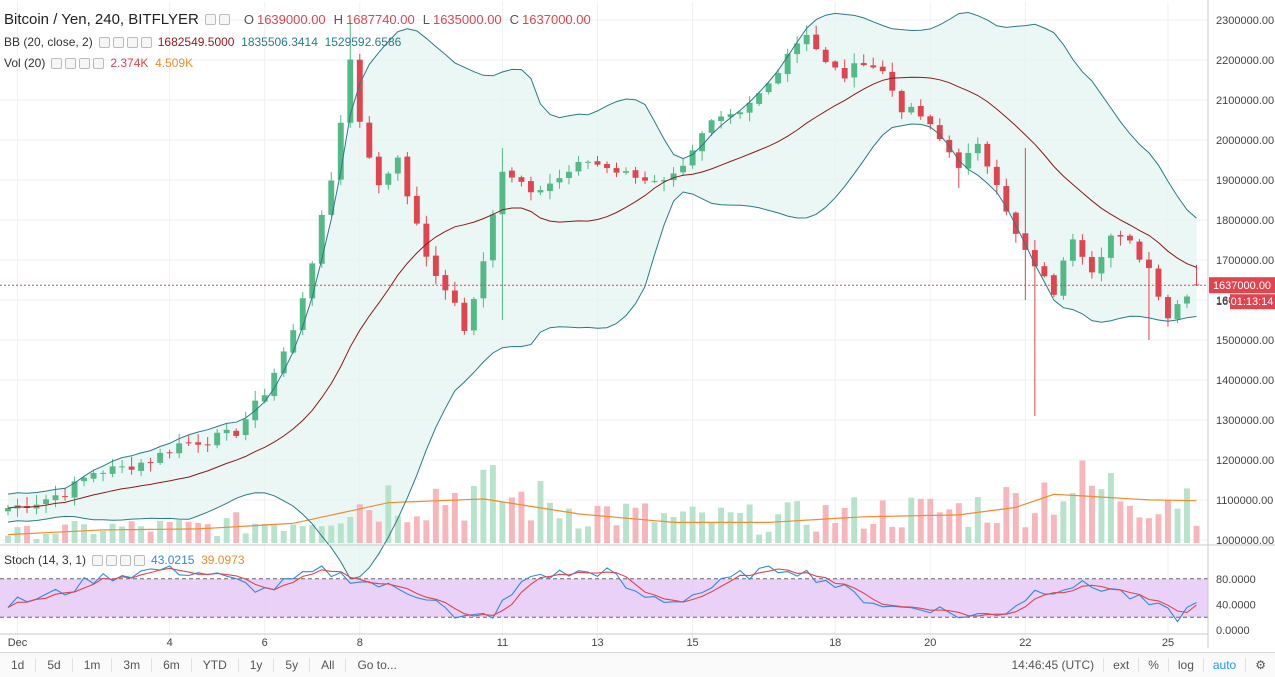  I want to click on timeframe-1y: 1y, so click(257, 665).